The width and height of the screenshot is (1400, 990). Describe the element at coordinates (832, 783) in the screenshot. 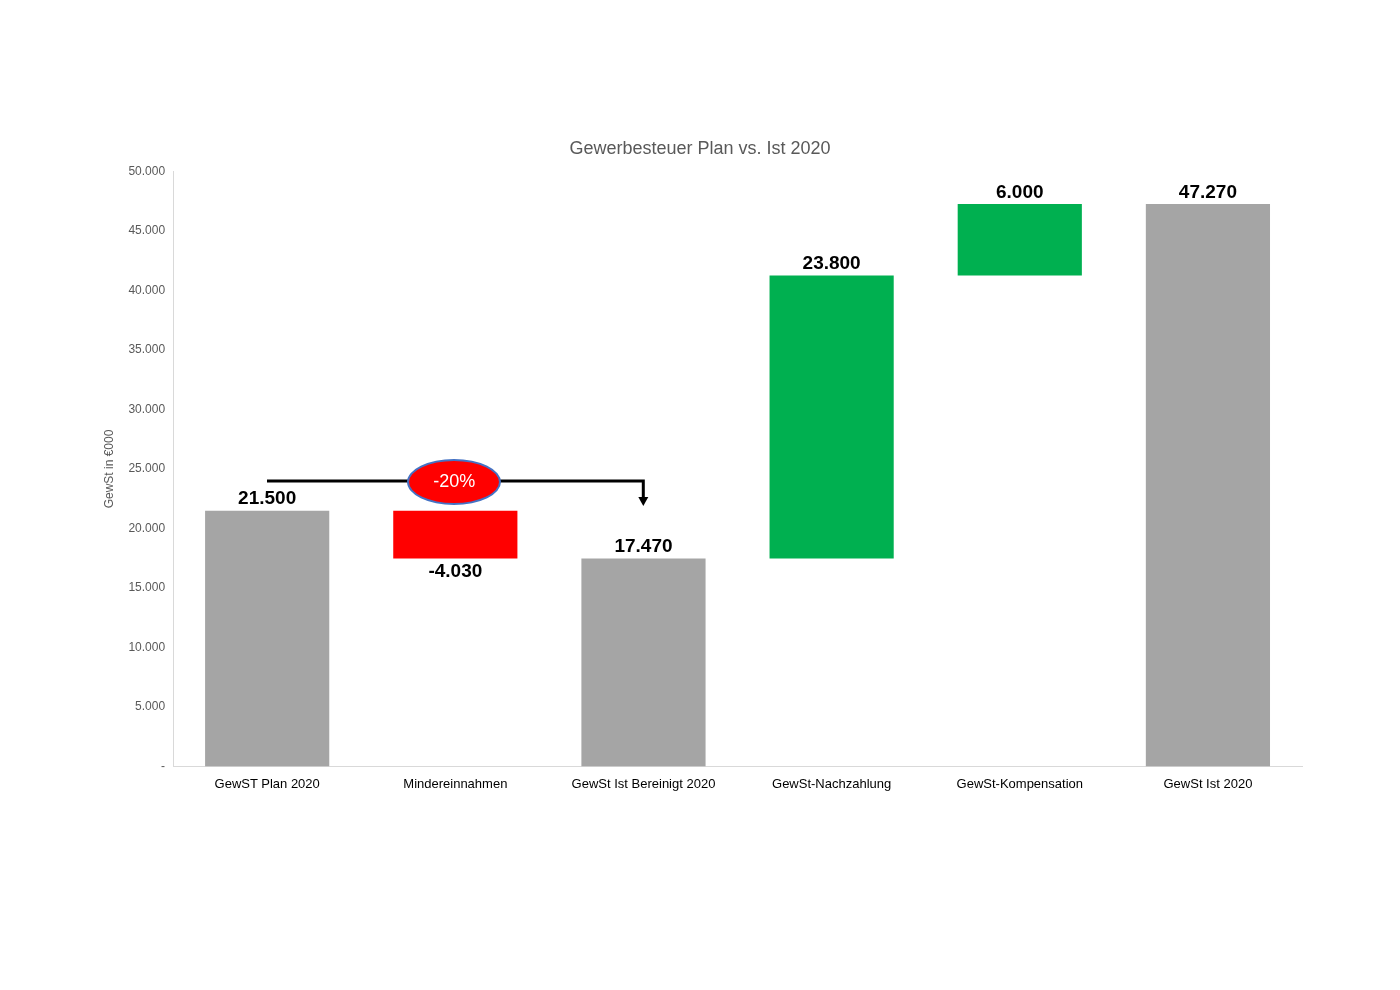

I see `x-tick-label: GewSt-Nachzahlung` at that location.